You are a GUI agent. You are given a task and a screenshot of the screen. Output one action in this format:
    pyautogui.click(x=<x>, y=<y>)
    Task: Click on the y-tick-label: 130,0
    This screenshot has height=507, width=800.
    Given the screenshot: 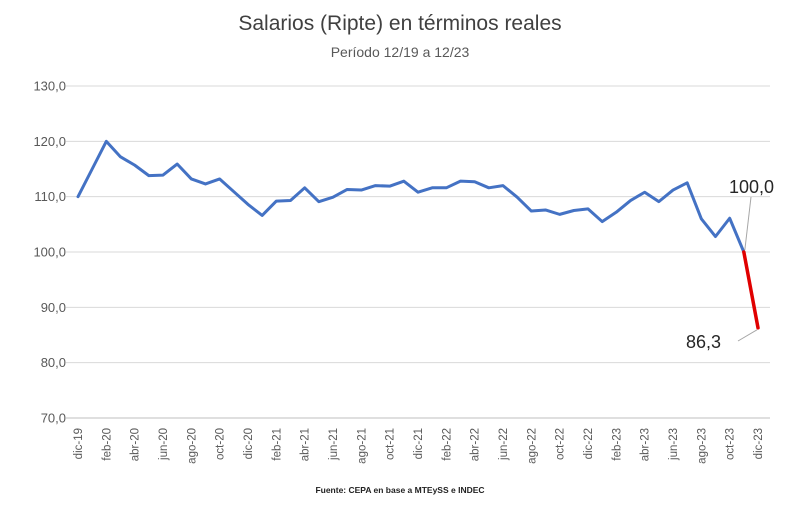 What is the action you would take?
    pyautogui.click(x=49, y=86)
    